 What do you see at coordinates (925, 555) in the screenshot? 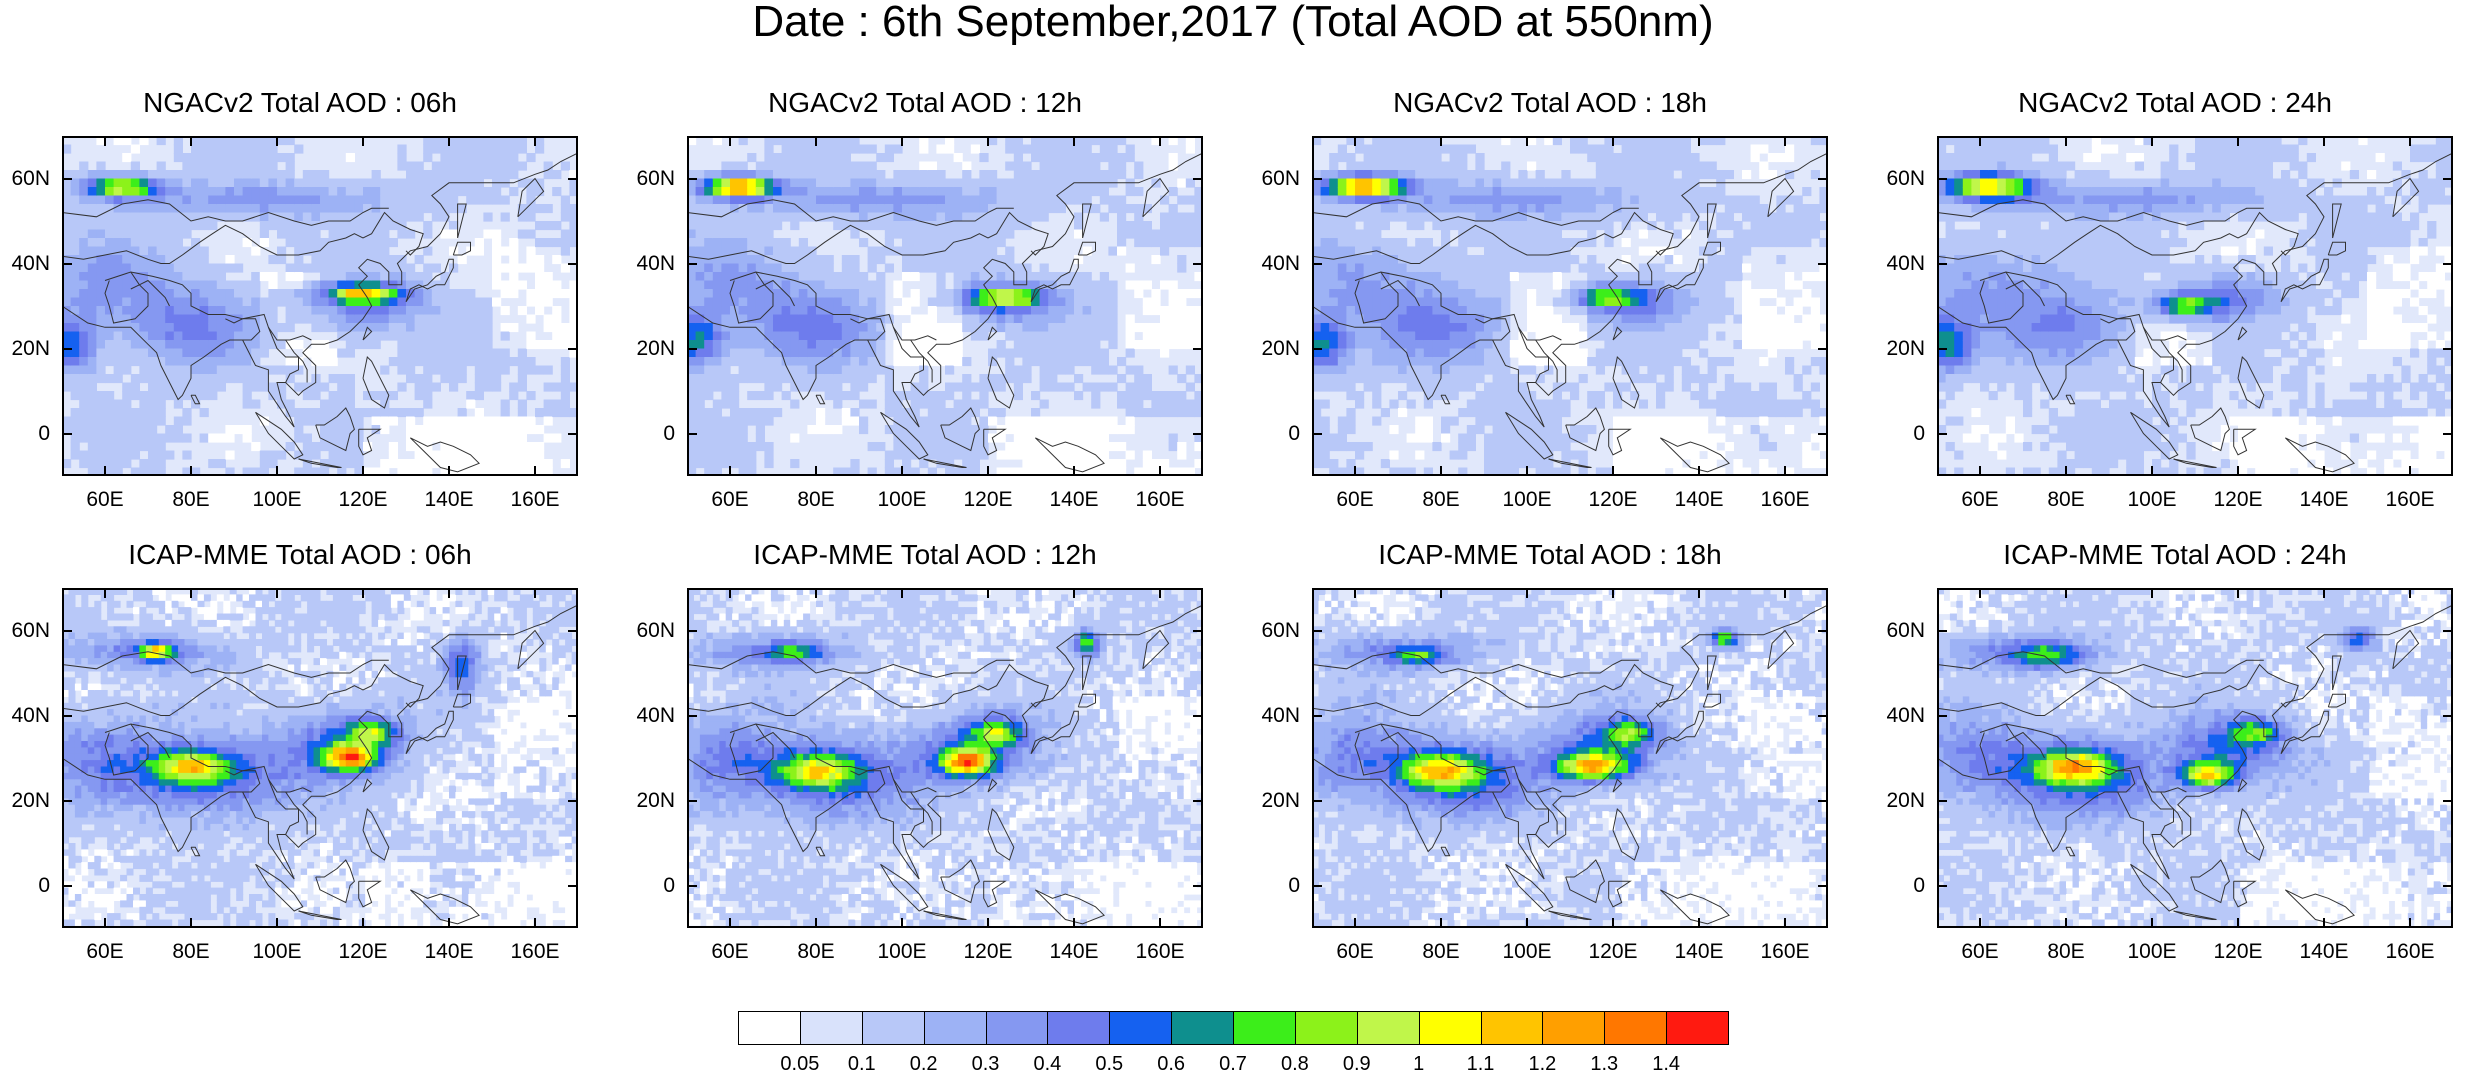
I see `panel-title: ICAP-MME Total AOD : 12h` at bounding box center [925, 555].